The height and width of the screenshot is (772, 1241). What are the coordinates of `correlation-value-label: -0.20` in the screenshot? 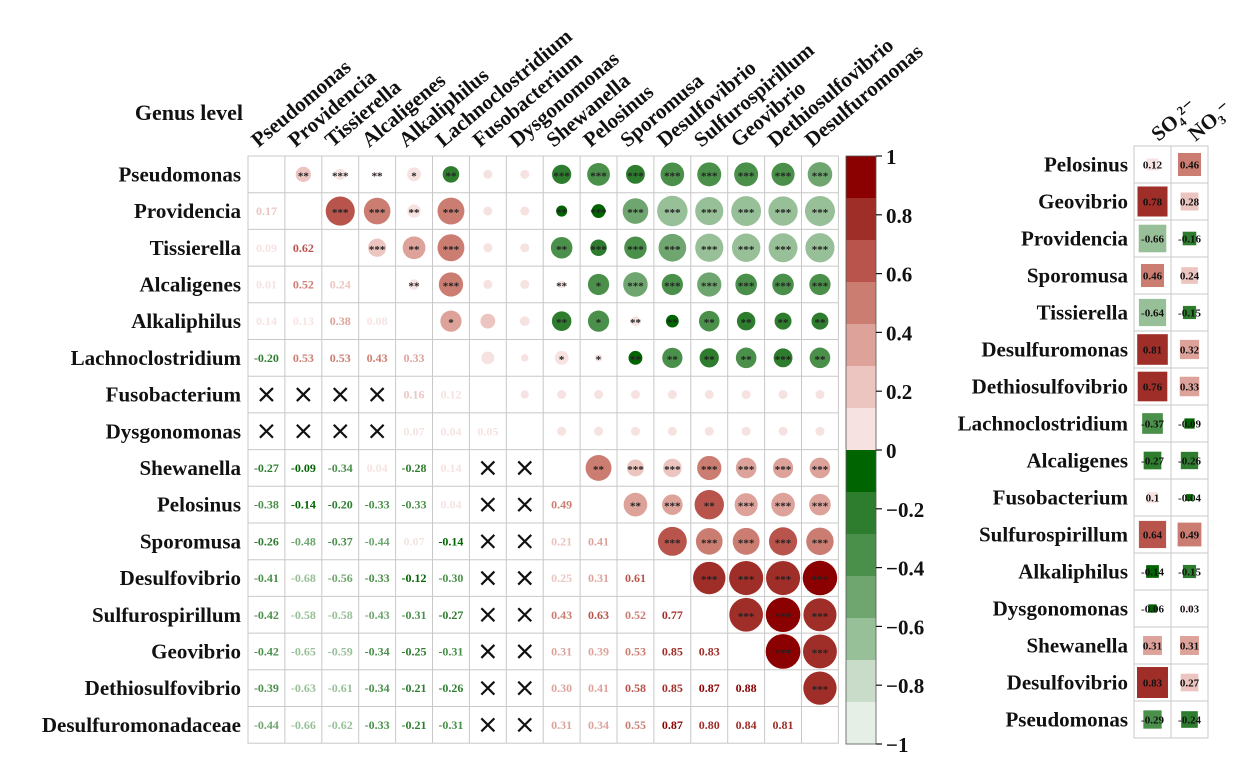 It's located at (340, 505).